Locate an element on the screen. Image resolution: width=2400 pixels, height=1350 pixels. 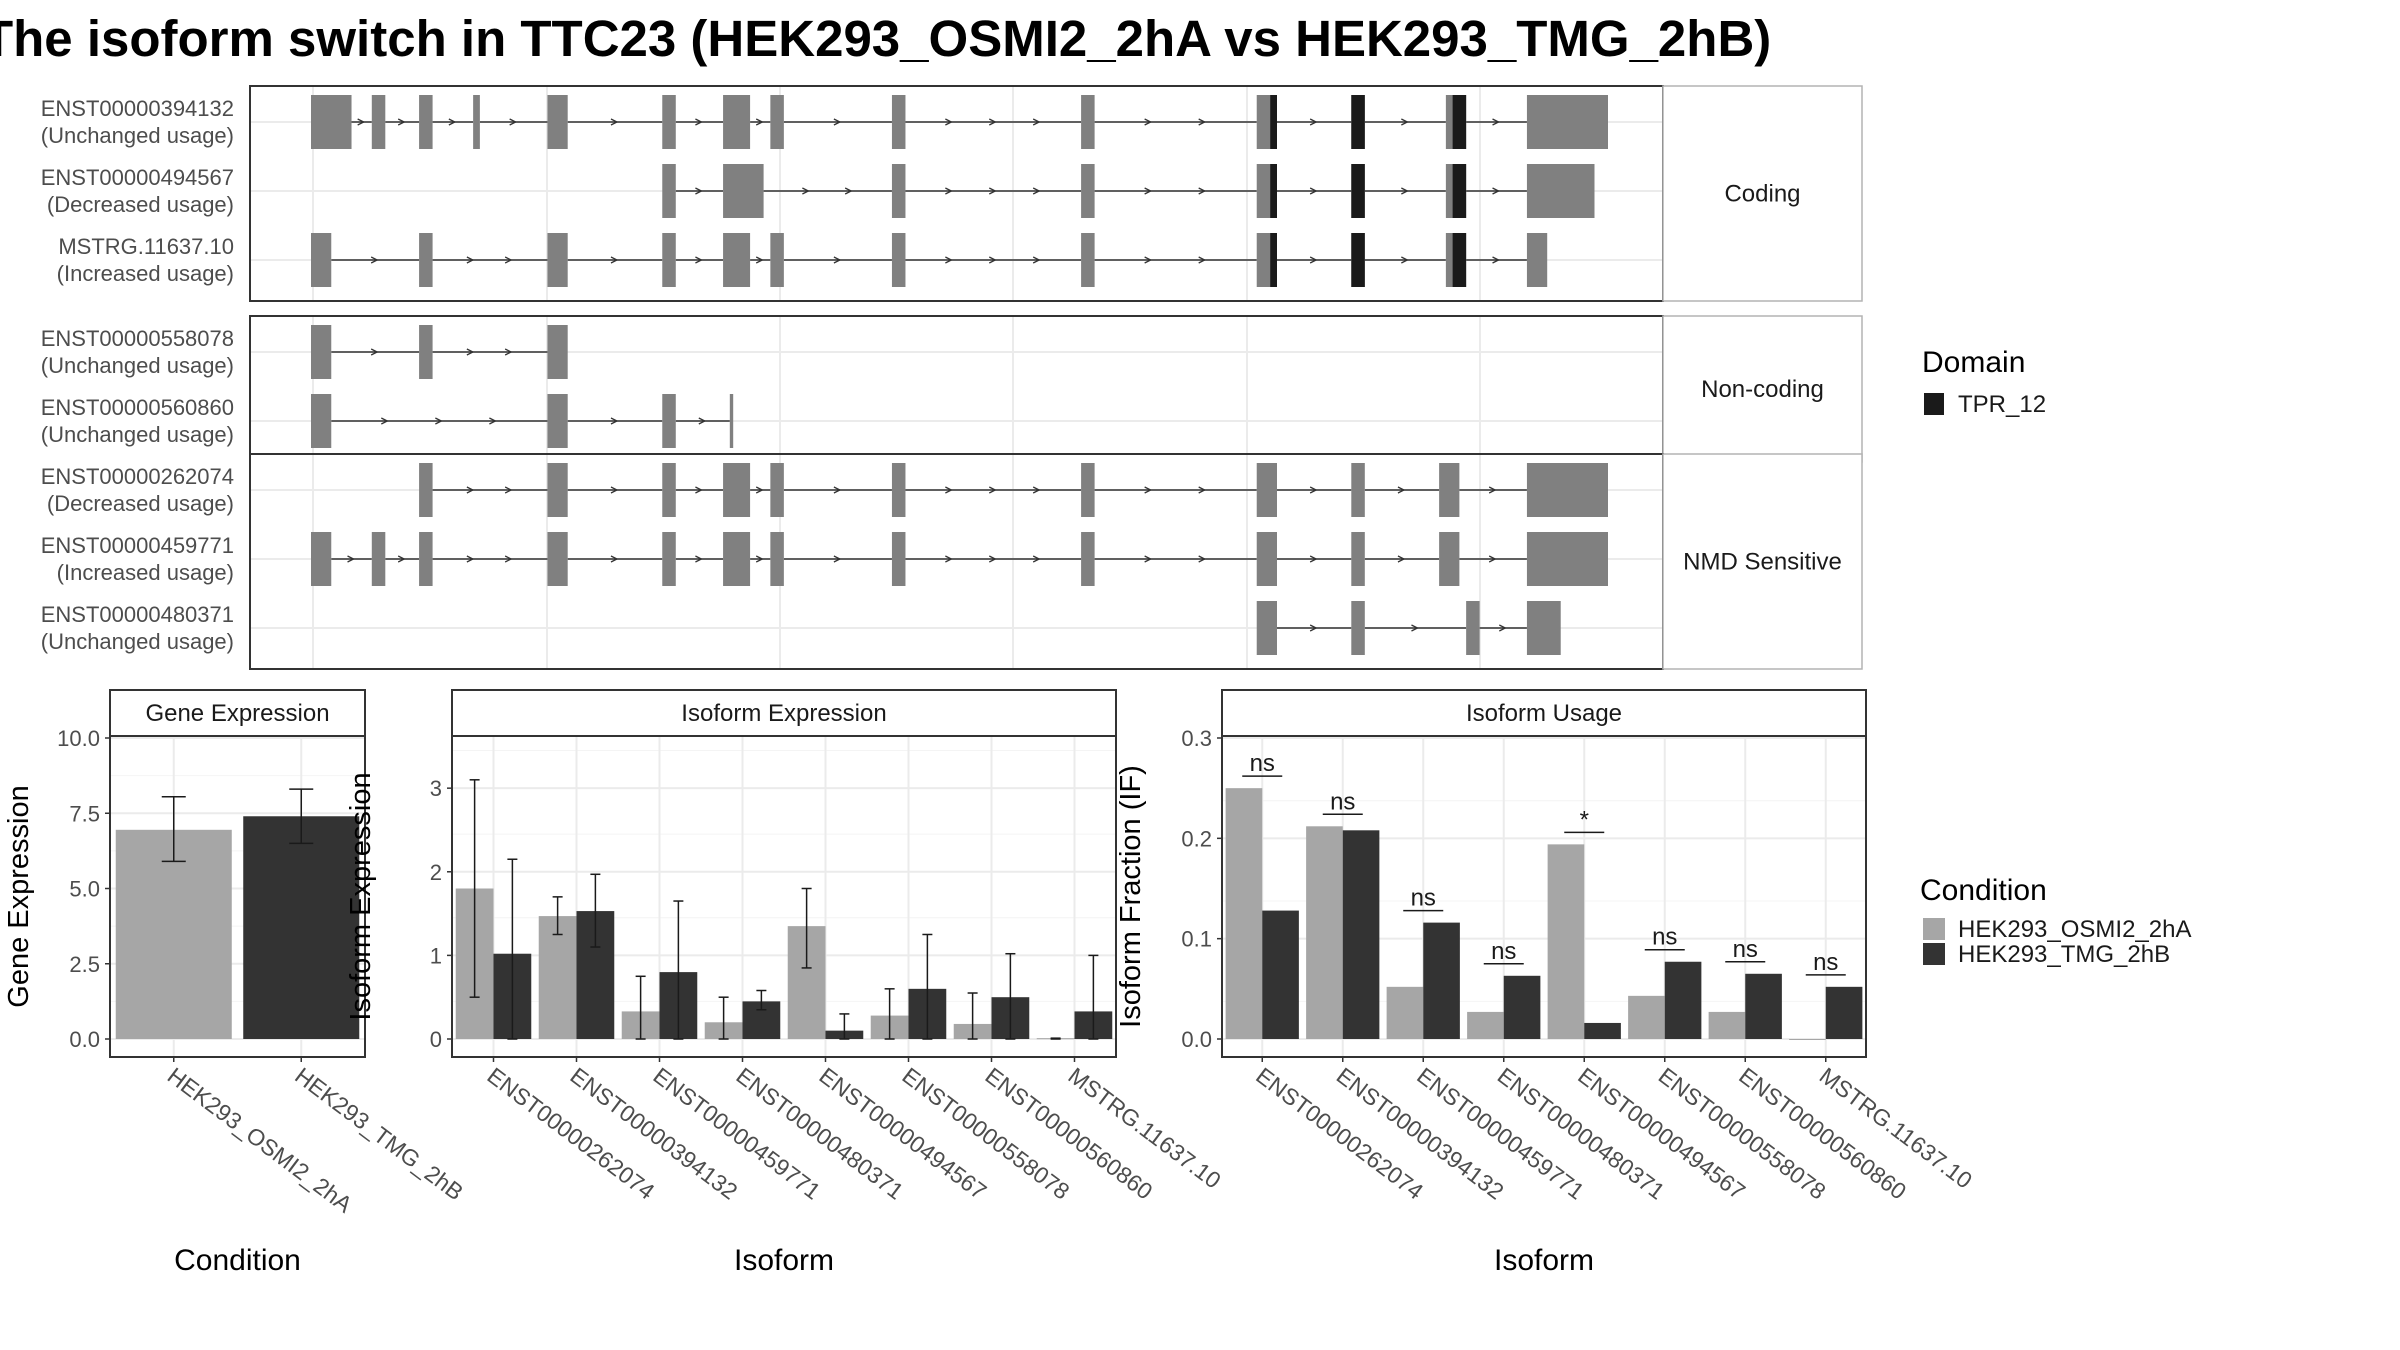
transcript-ENST00000558078: ENST00000558078(Unchanged usage) is located at coordinates (304, 352).